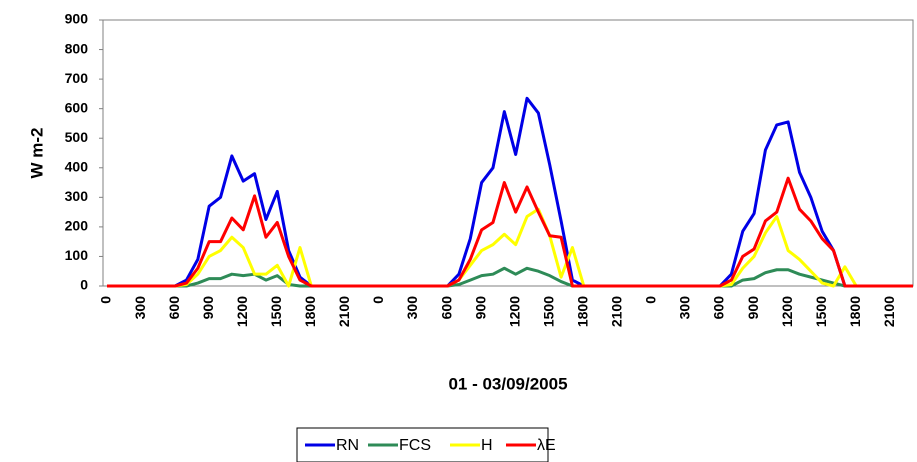 Image resolution: width=917 pixels, height=462 pixels. What do you see at coordinates (77, 78) in the screenshot?
I see `y-tick-label: 700` at bounding box center [77, 78].